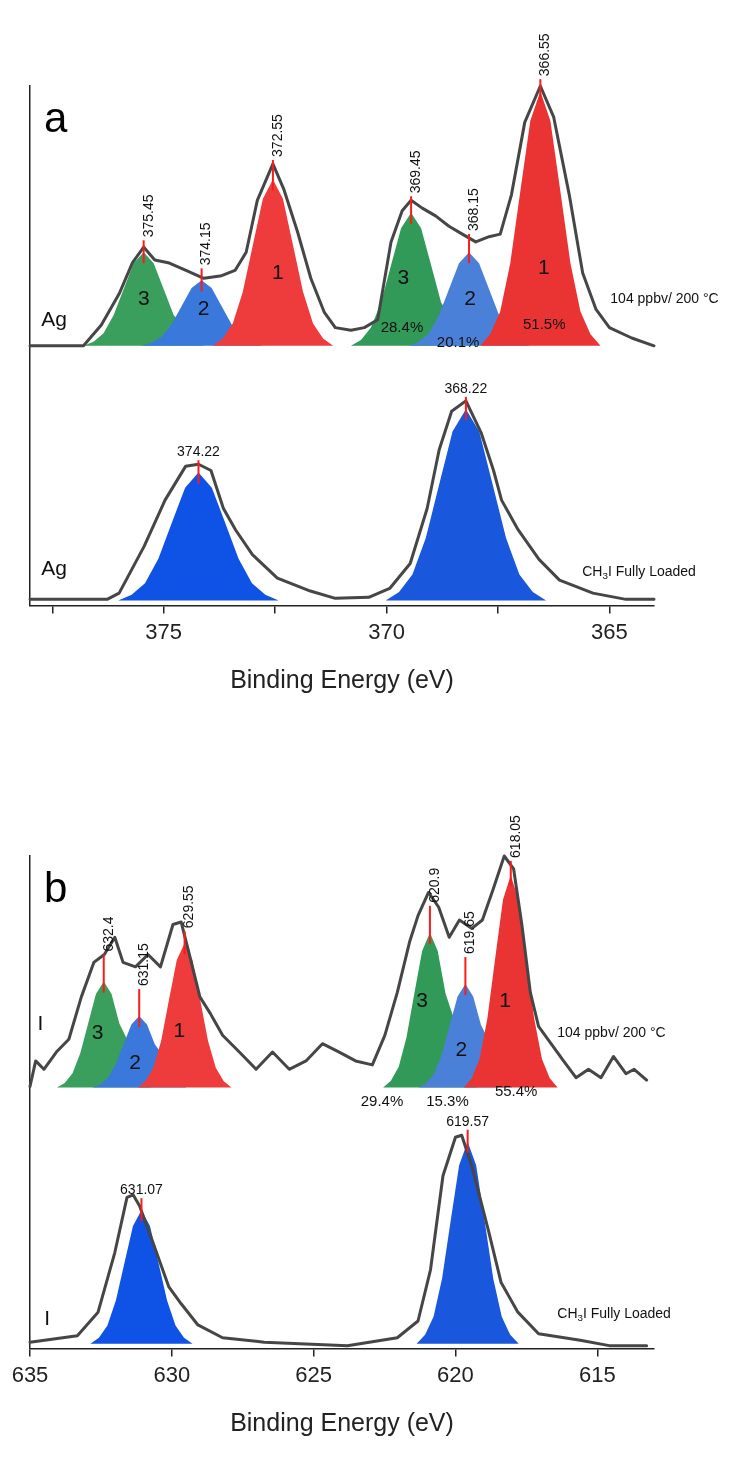  I want to click on annotation: 368.22, so click(466, 387).